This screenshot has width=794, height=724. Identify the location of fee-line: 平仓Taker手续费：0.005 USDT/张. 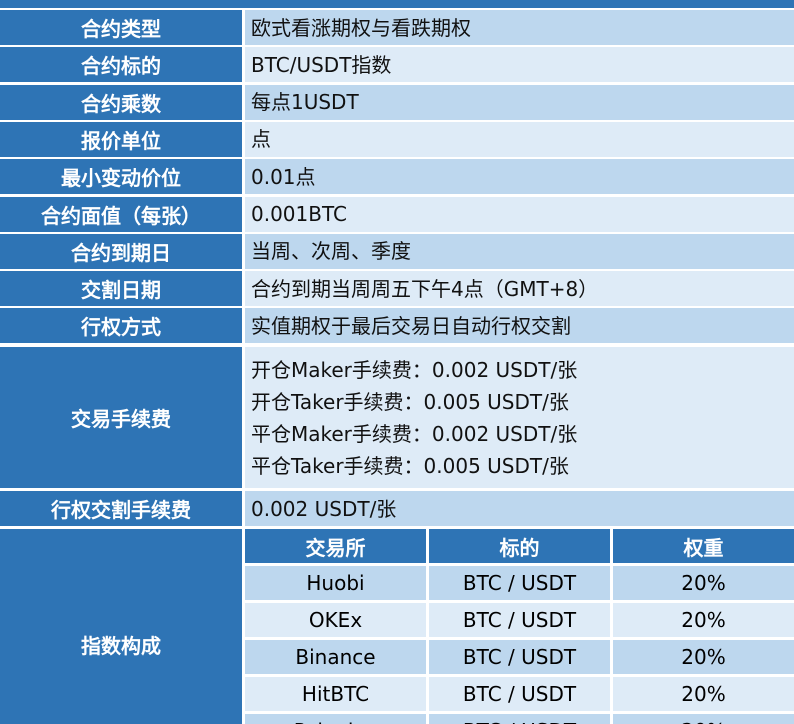
(410, 465).